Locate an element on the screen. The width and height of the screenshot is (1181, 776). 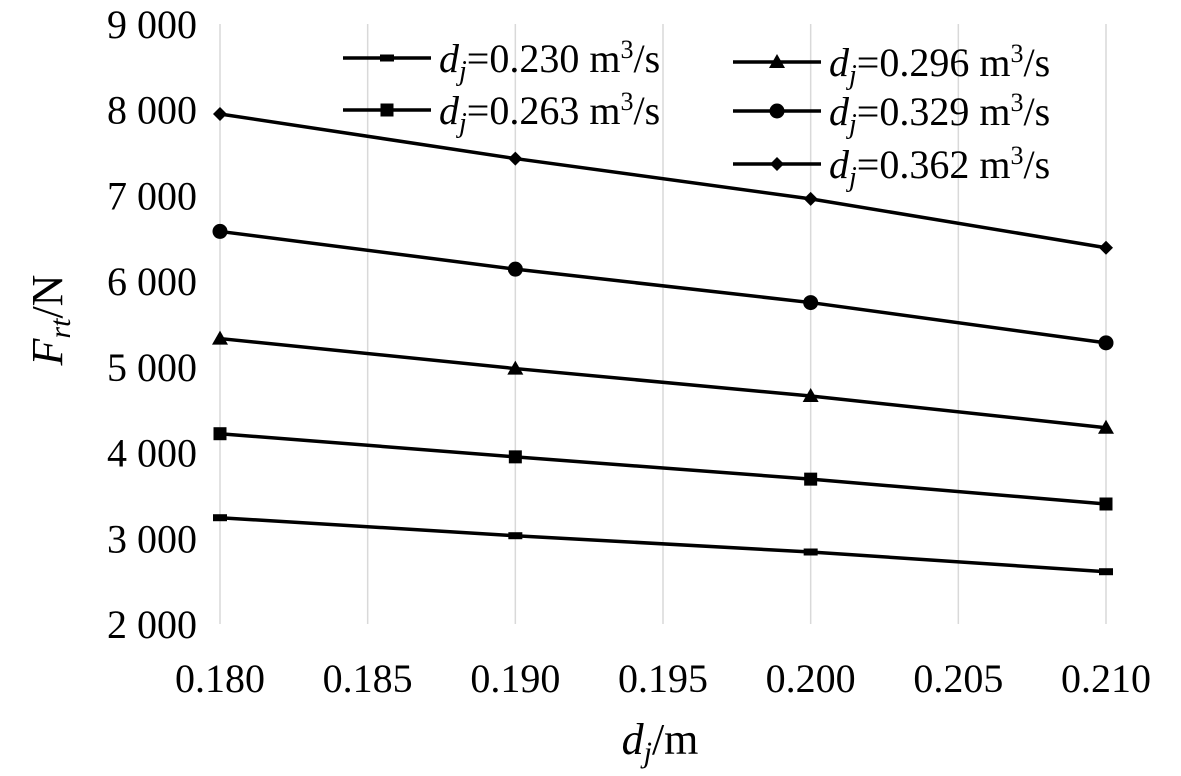
legend-label-value: =0.296 m is located at coordinates (934, 62).